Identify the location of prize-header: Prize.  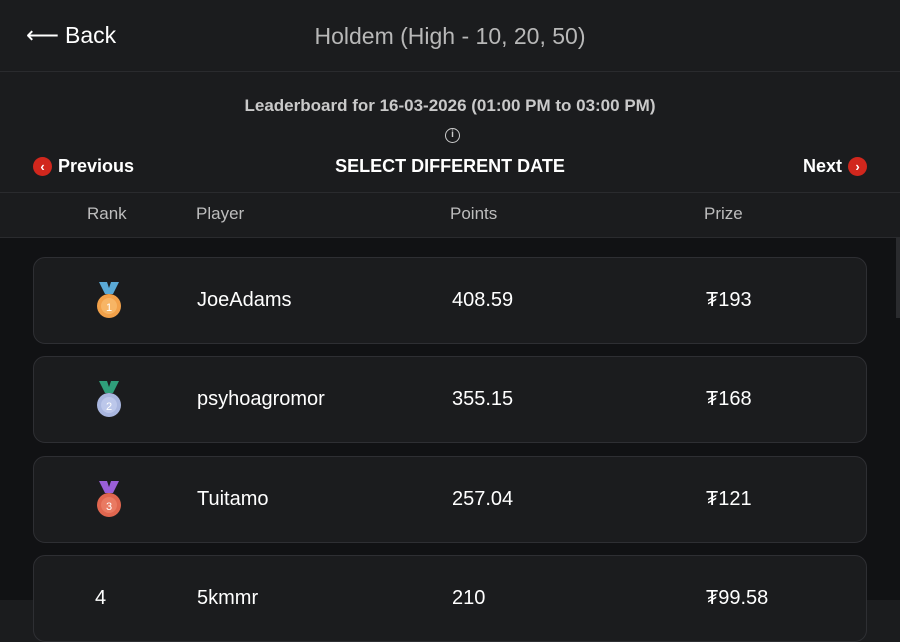
(723, 213).